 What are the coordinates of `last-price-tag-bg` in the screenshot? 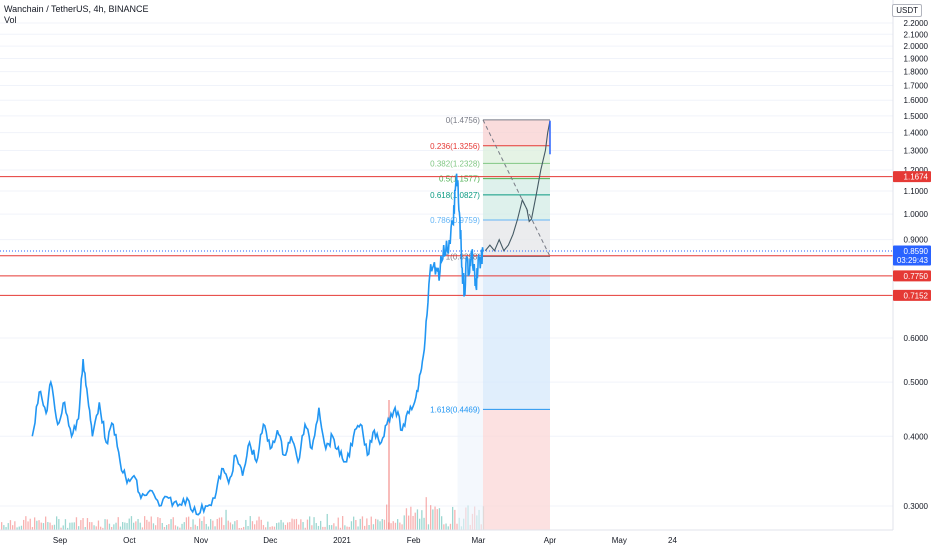 It's located at (912, 255).